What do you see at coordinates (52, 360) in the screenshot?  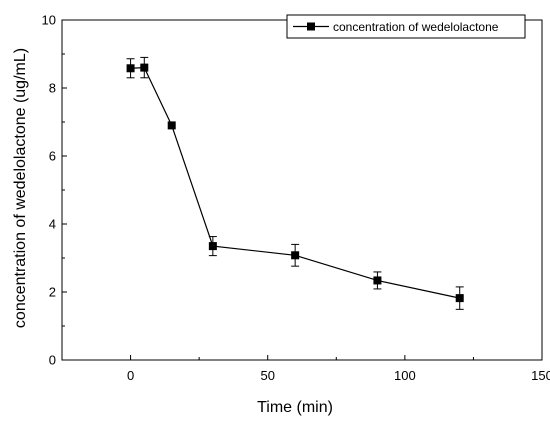 I see `y-tick-label: 0` at bounding box center [52, 360].